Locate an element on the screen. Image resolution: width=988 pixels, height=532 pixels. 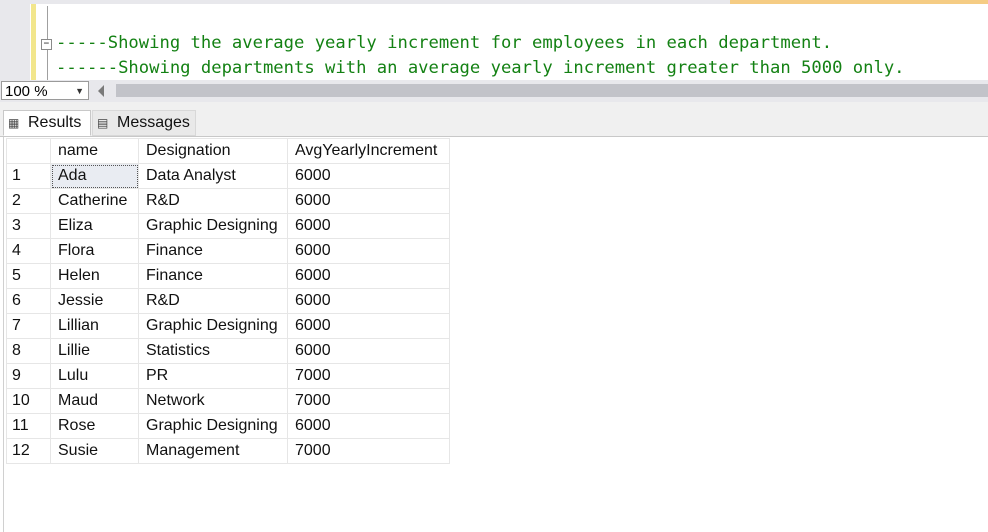
cell-name: Rose is located at coordinates (94, 426).